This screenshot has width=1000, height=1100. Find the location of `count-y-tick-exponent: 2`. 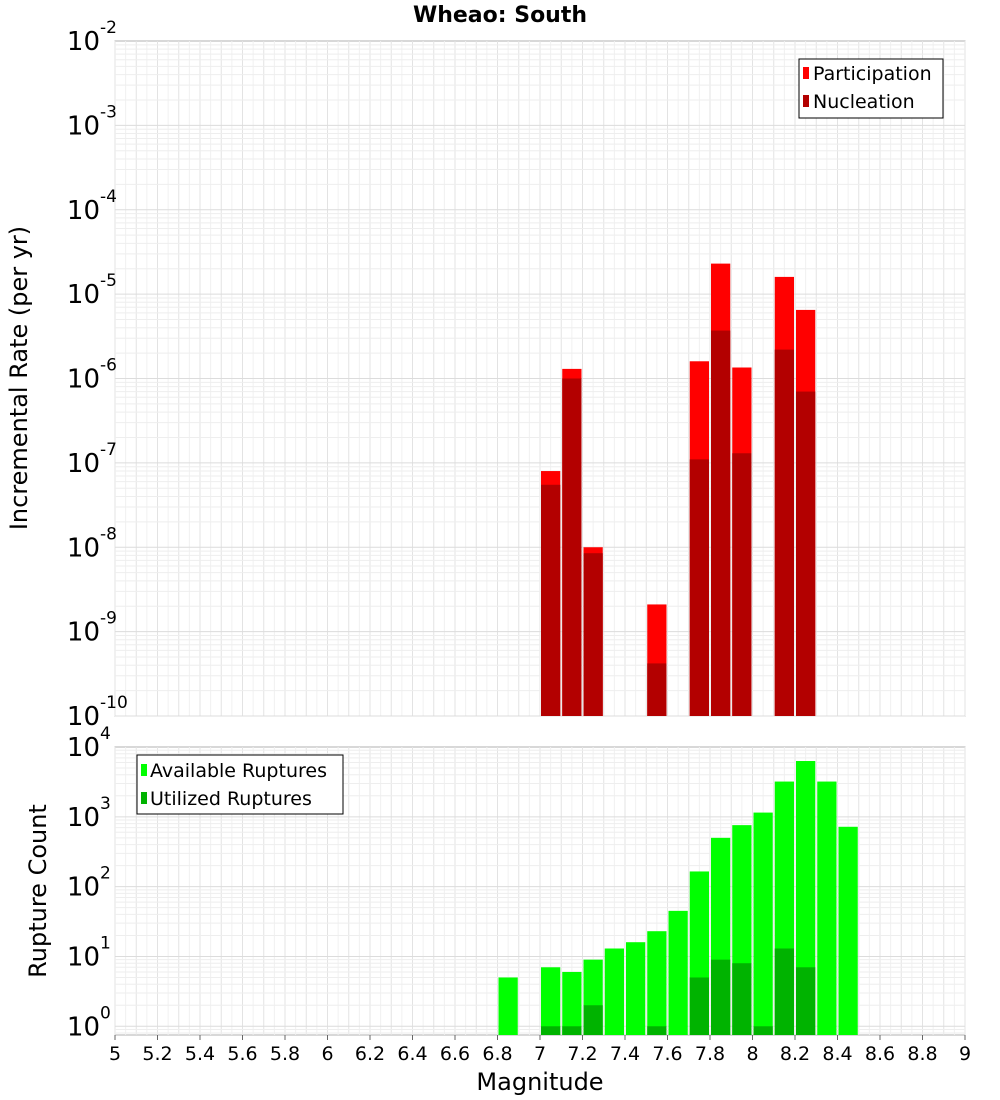

count-y-tick-exponent: 2 is located at coordinates (105, 874).